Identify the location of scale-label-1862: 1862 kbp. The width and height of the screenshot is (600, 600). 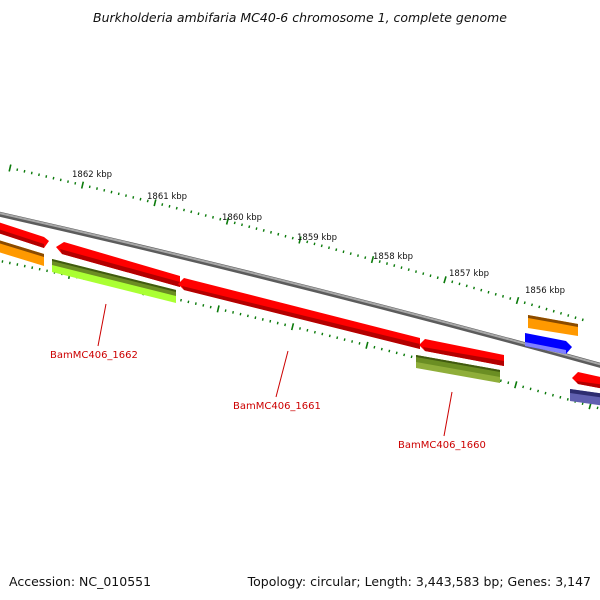
(92, 175).